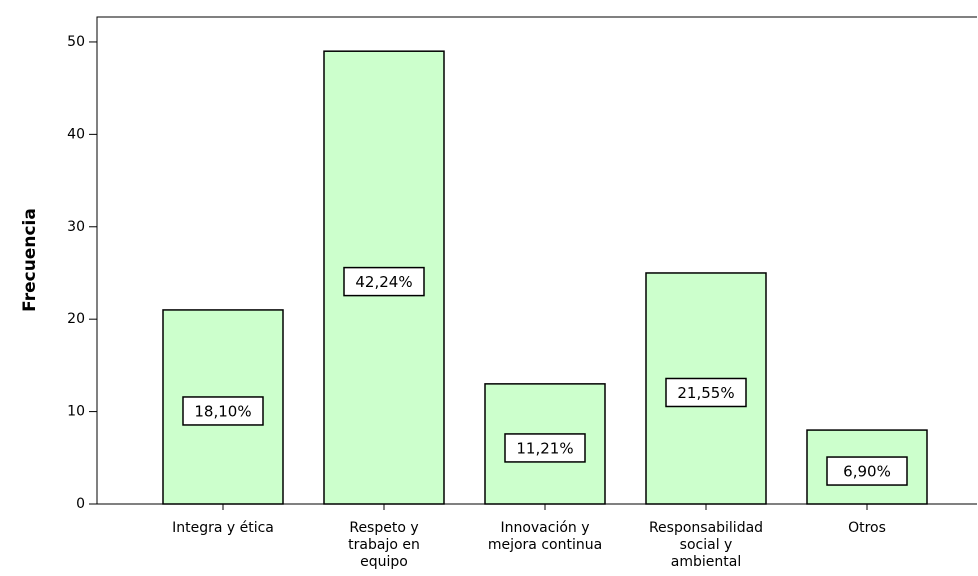 The height and width of the screenshot is (576, 978). I want to click on x-tick-label: ambiental, so click(706, 562).